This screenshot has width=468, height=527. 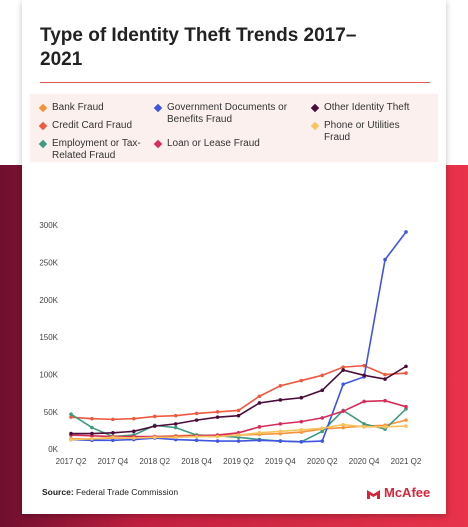 I want to click on brand: McAfee, so click(x=398, y=492).